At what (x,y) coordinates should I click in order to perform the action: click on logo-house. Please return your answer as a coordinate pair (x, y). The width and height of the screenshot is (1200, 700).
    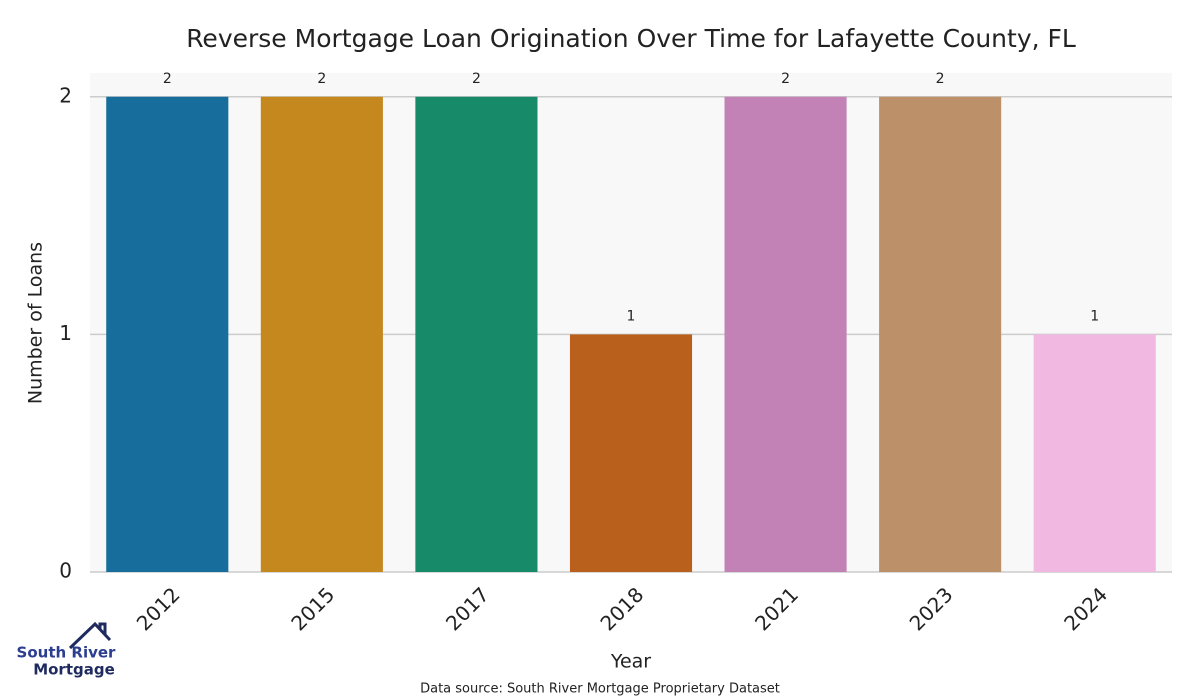
    Looking at the image, I should click on (90, 635).